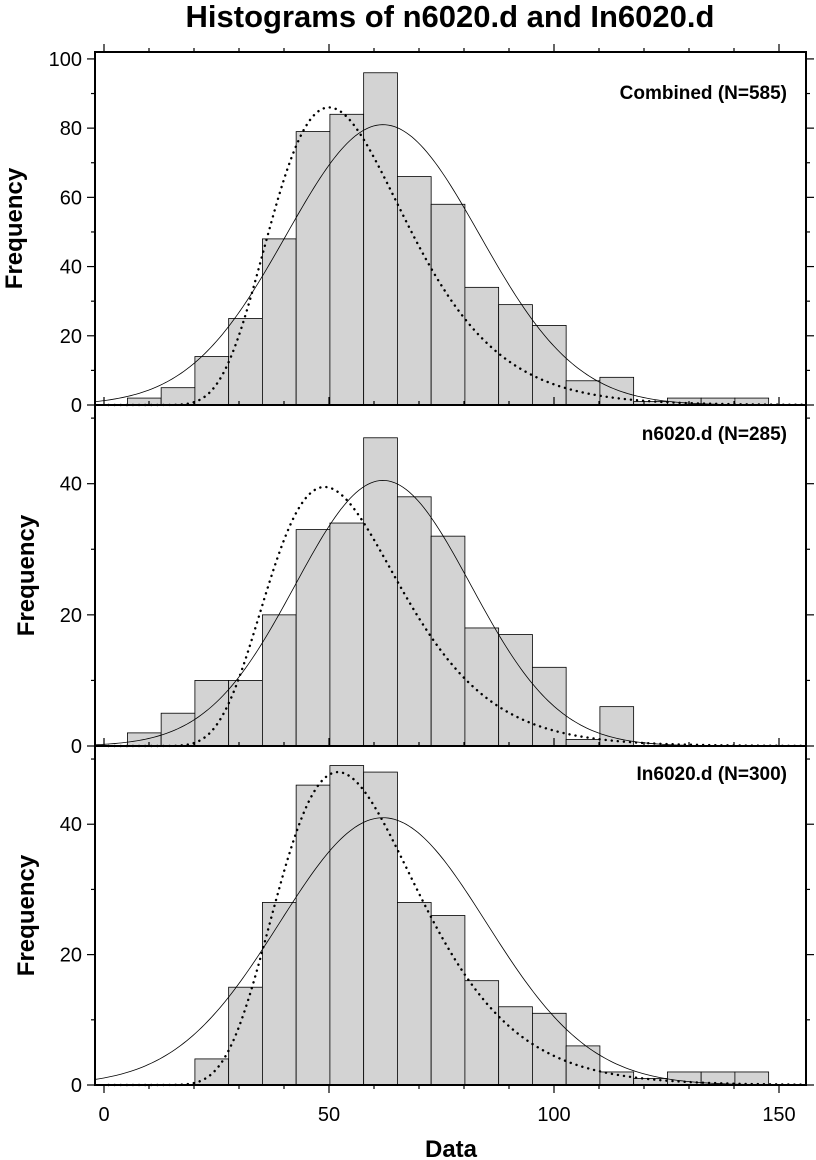  I want to click on y-tick-label: 80, so click(71, 129).